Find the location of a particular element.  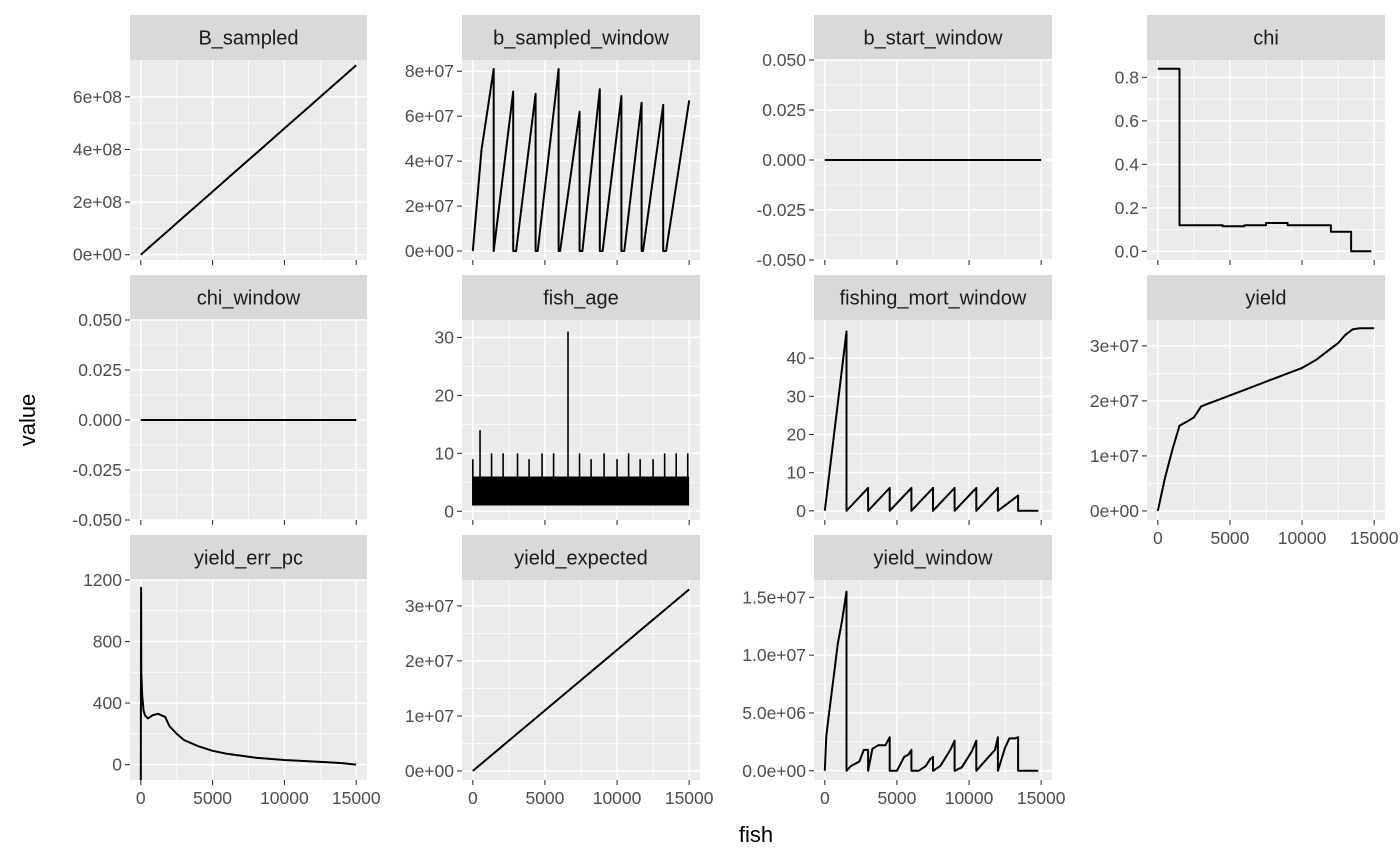

facet-yield_err_pc: yield_err_pc 0 400 800 1200 0 5000 10000 15000 is located at coordinates (232, 671).